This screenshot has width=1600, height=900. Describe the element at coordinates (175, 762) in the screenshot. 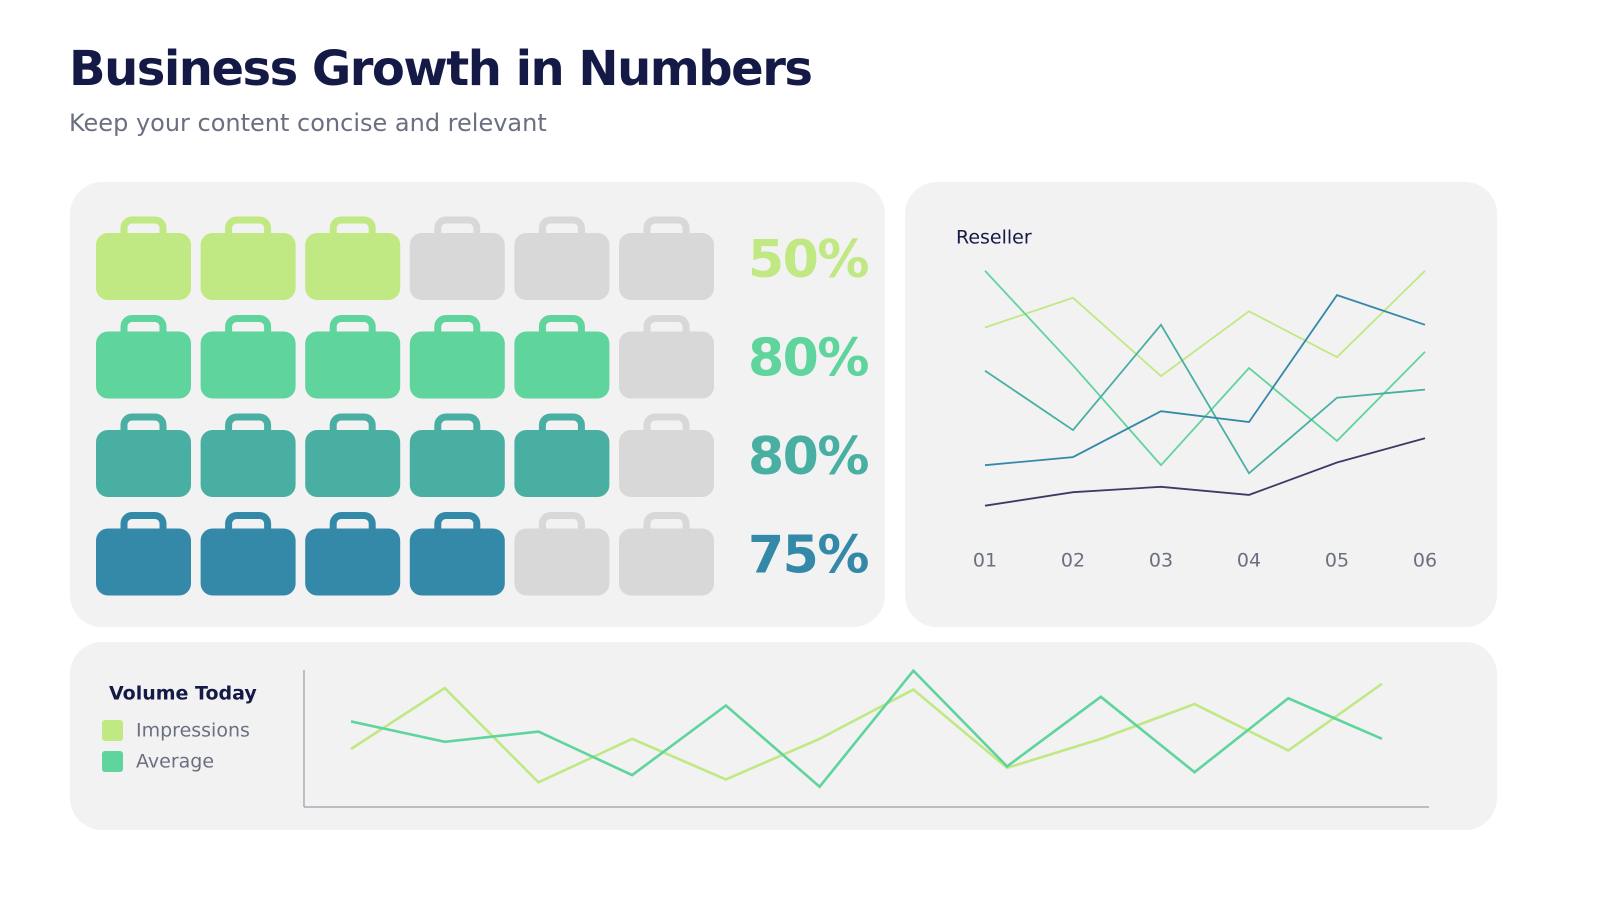

I see `legend-label: Average` at that location.